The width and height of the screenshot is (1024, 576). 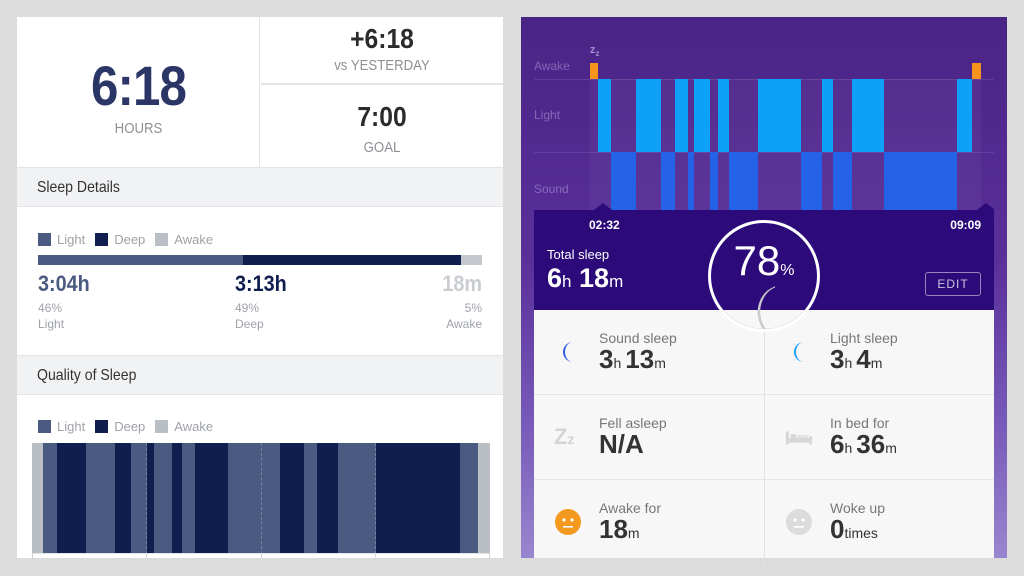 What do you see at coordinates (604, 225) in the screenshot?
I see `start-time: 02:32` at bounding box center [604, 225].